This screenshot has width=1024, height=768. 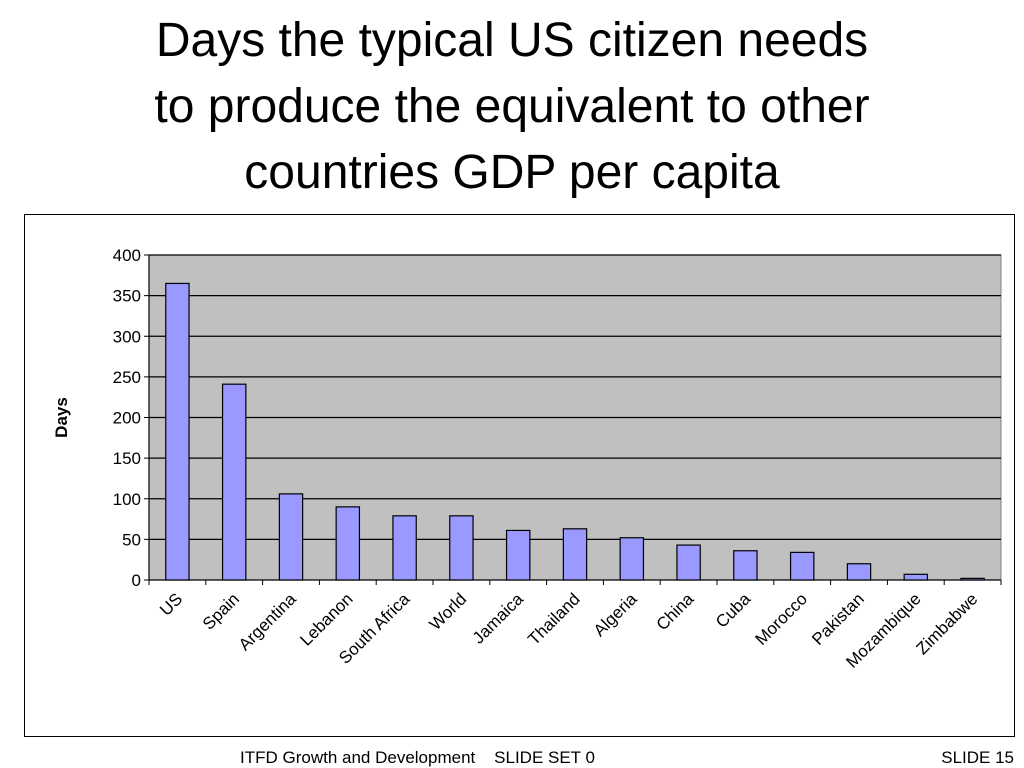 What do you see at coordinates (448, 611) in the screenshot?
I see `x-tick-label: World` at bounding box center [448, 611].